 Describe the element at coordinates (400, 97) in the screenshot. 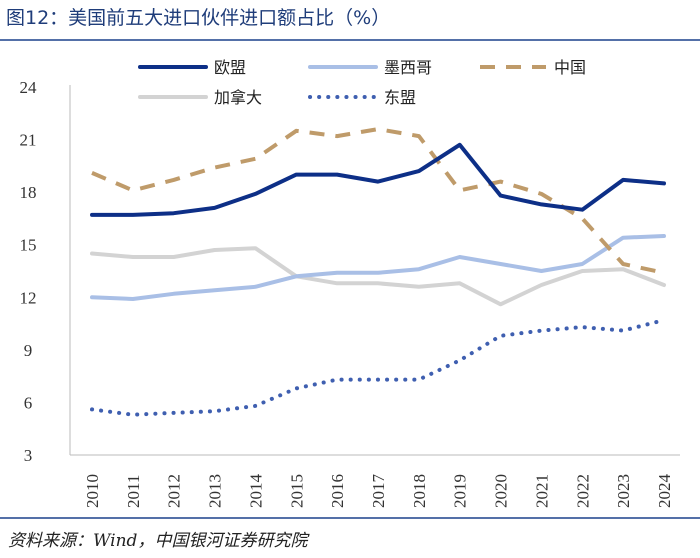

I see `legend-label-5: 东盟` at that location.